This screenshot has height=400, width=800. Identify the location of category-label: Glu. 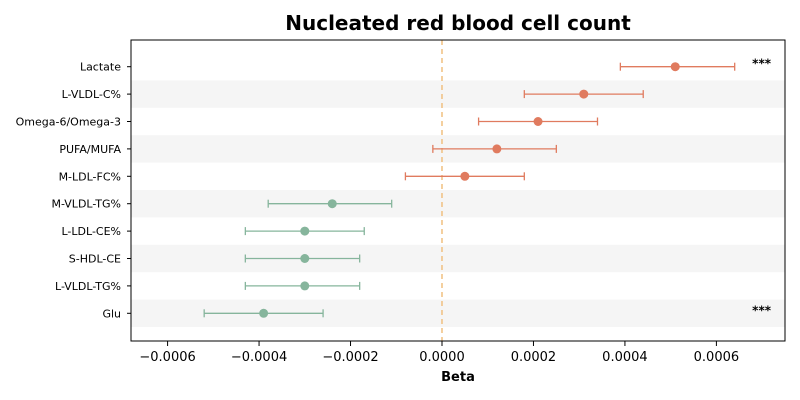
(111, 313).